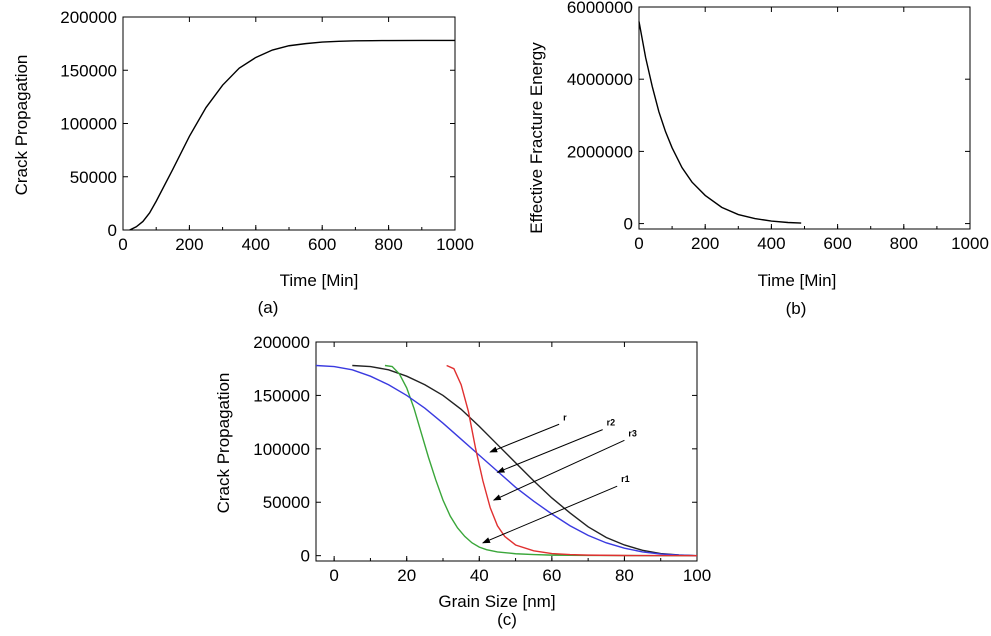 The image size is (991, 636). I want to click on panel-a-x-tick-label: 1000, so click(455, 244).